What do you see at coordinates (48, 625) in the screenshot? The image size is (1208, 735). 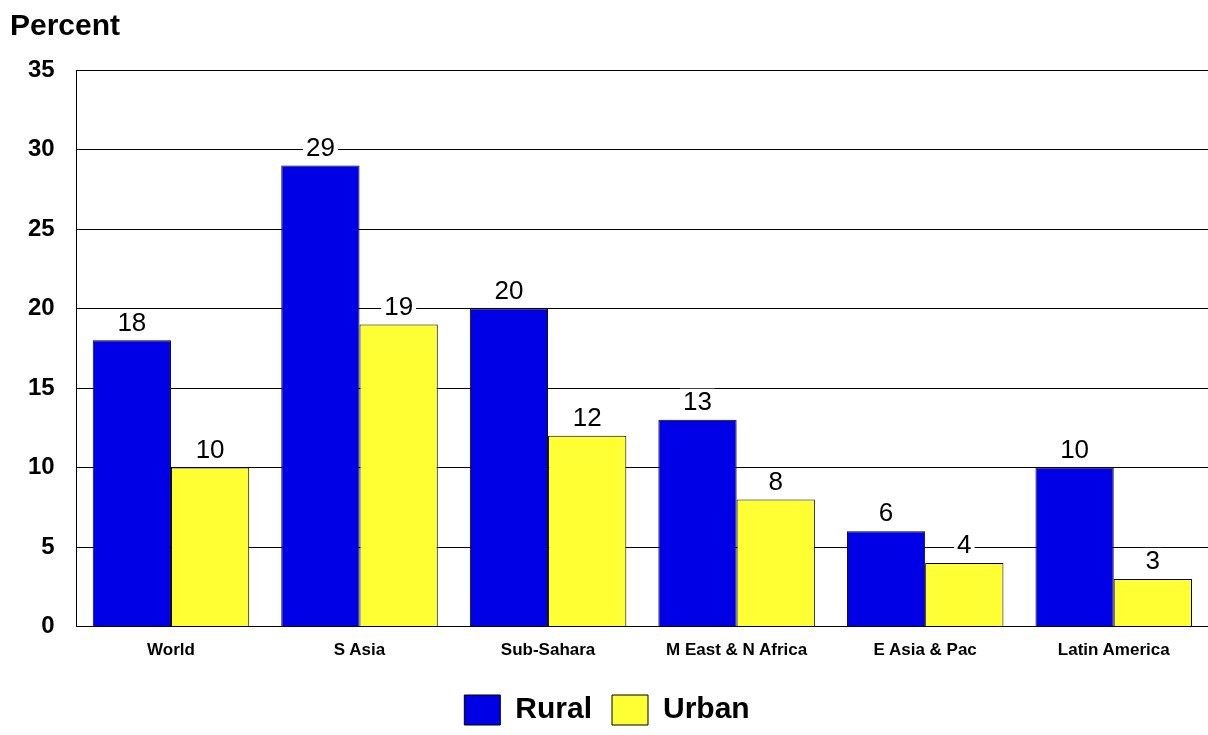 I see `y-tick-label: 0` at bounding box center [48, 625].